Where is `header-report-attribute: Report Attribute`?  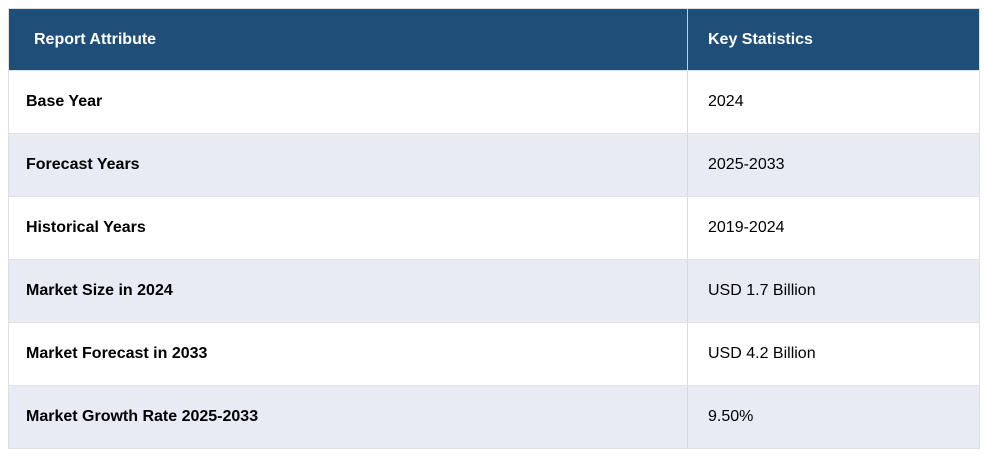
header-report-attribute: Report Attribute is located at coordinates (348, 39).